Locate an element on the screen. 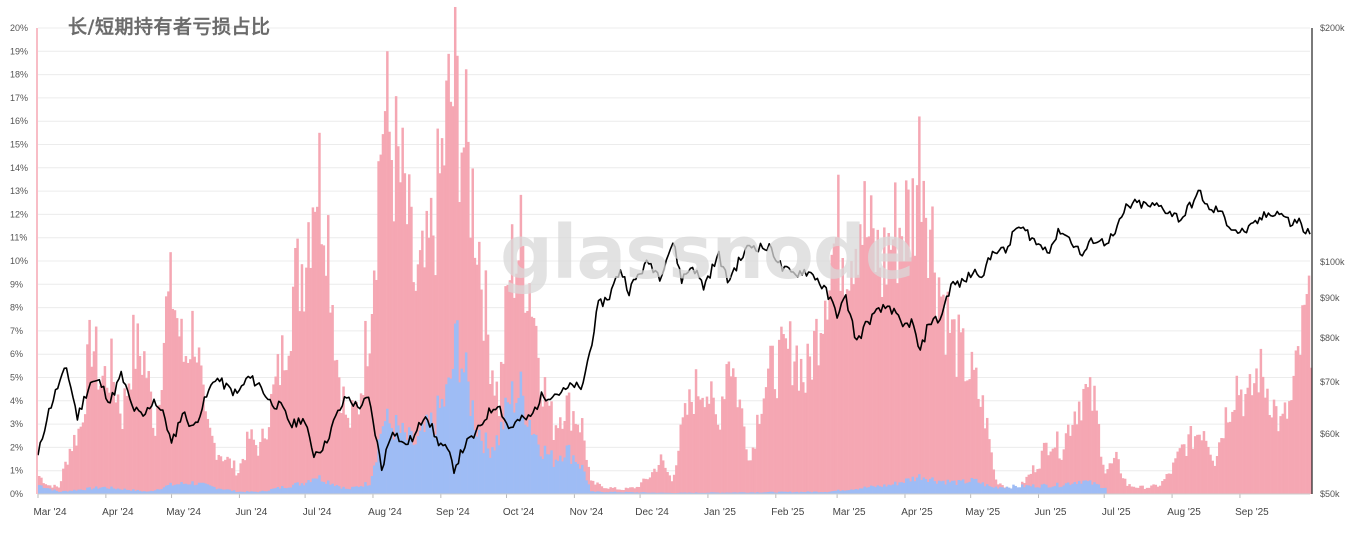  left-tick-label: 3% is located at coordinates (16, 424).